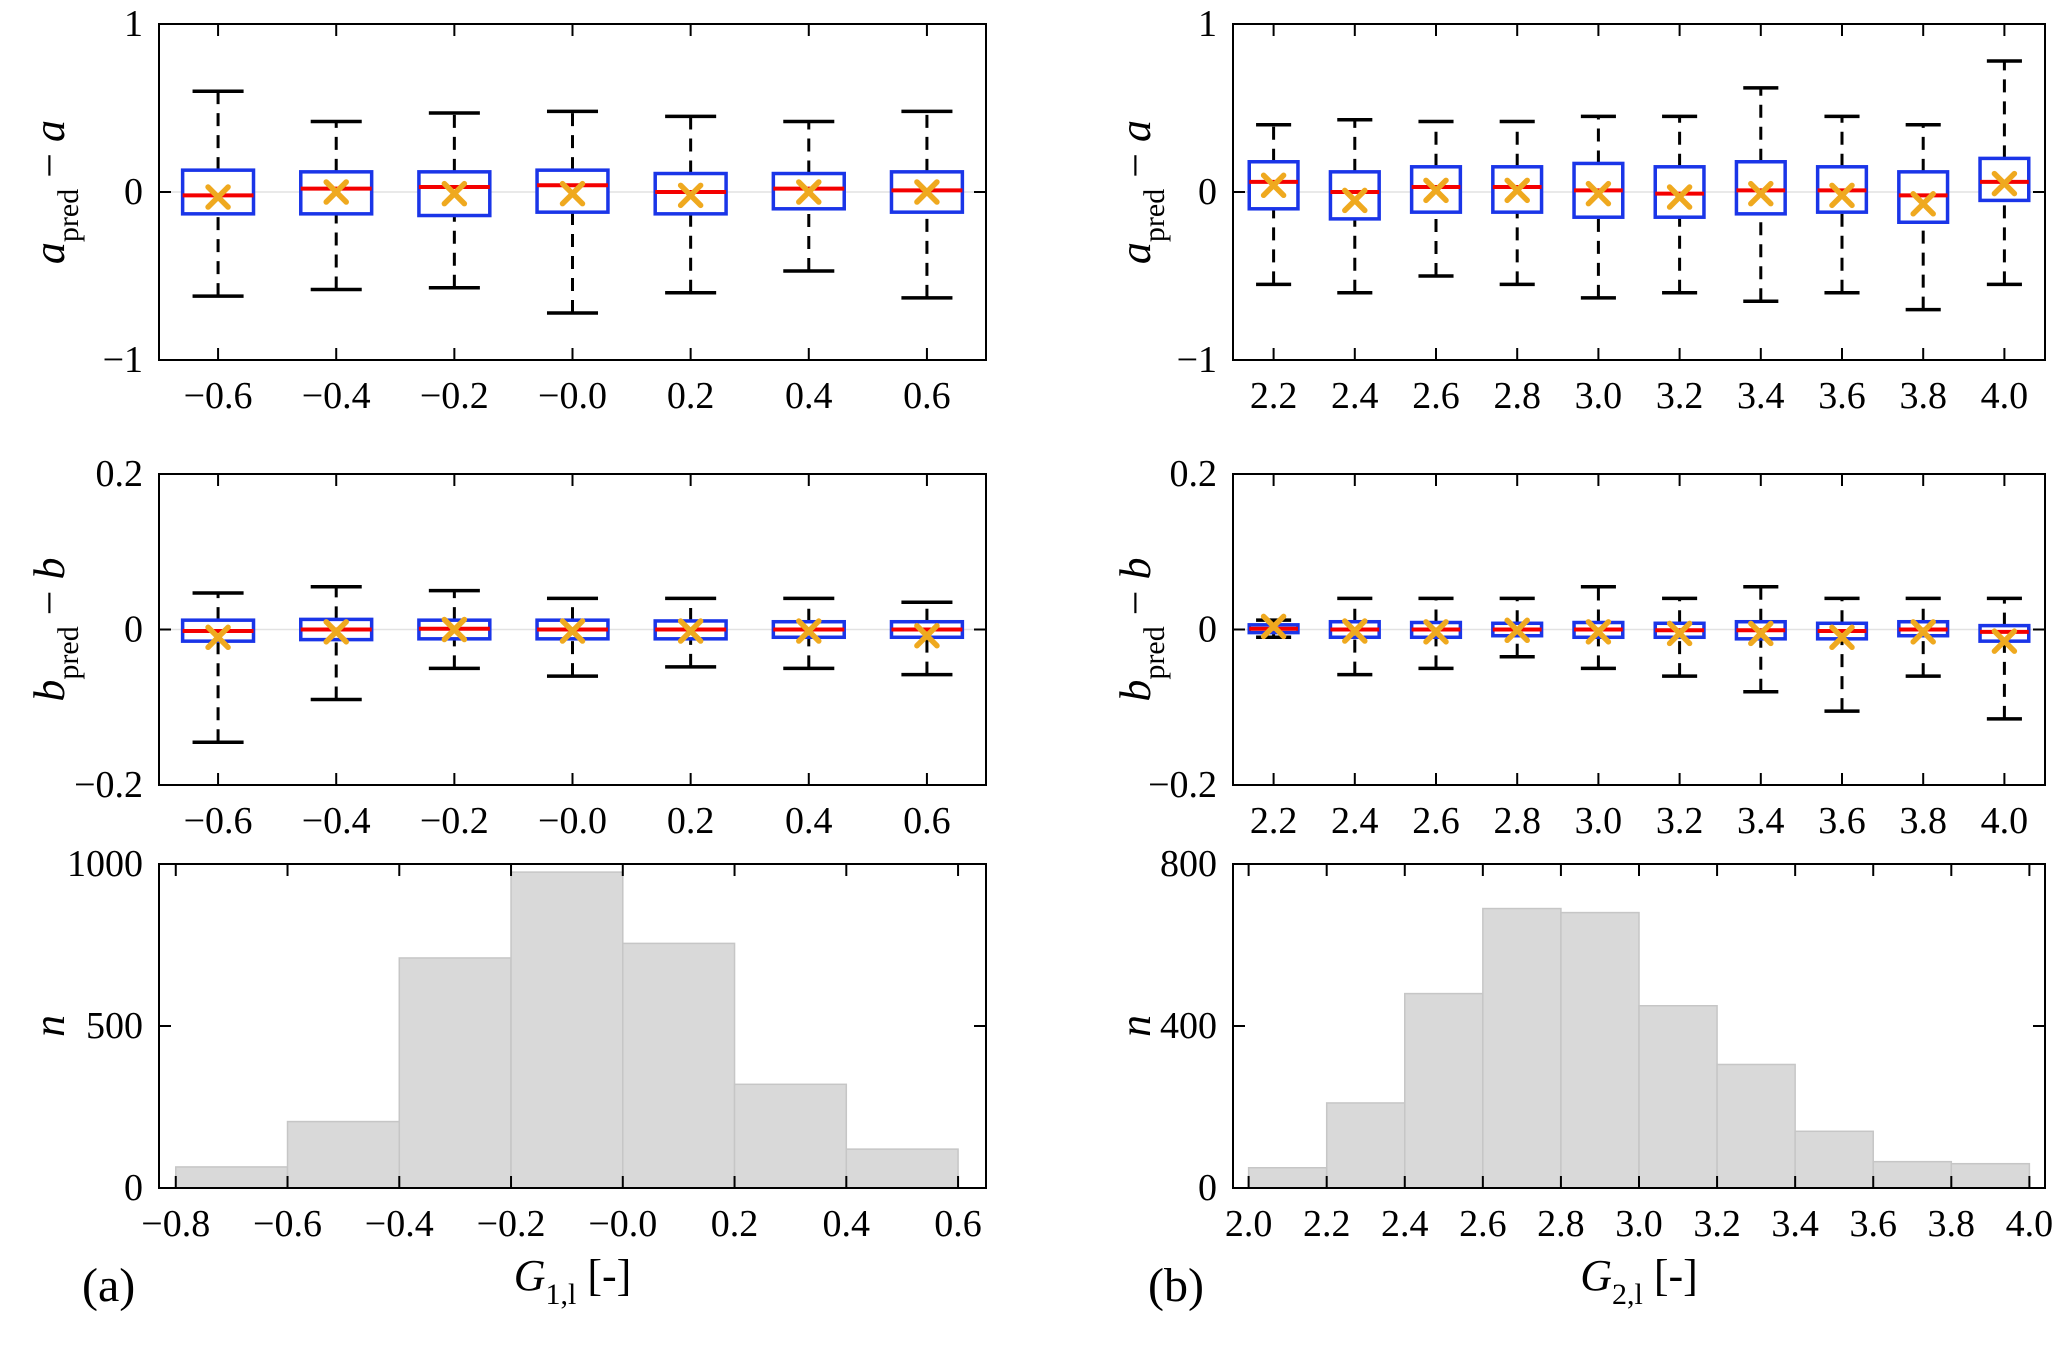  I want to click on y-tick-label: 500, so click(114, 1026).